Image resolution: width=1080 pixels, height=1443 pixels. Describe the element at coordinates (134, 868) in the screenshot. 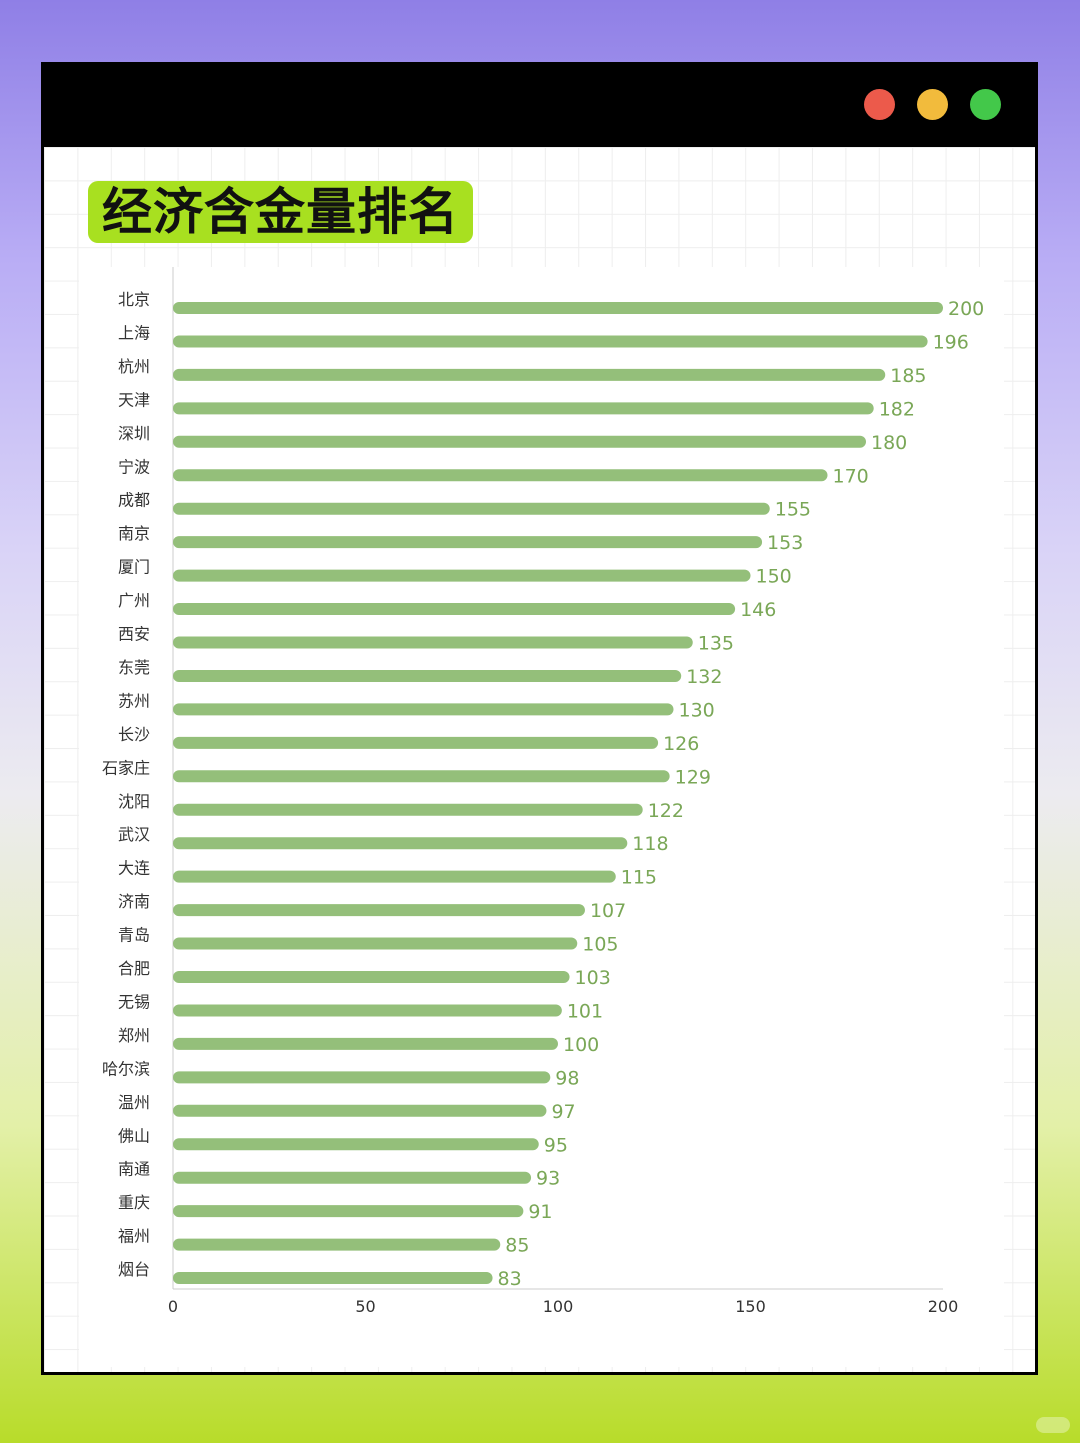

I see `category-label: 大连` at that location.